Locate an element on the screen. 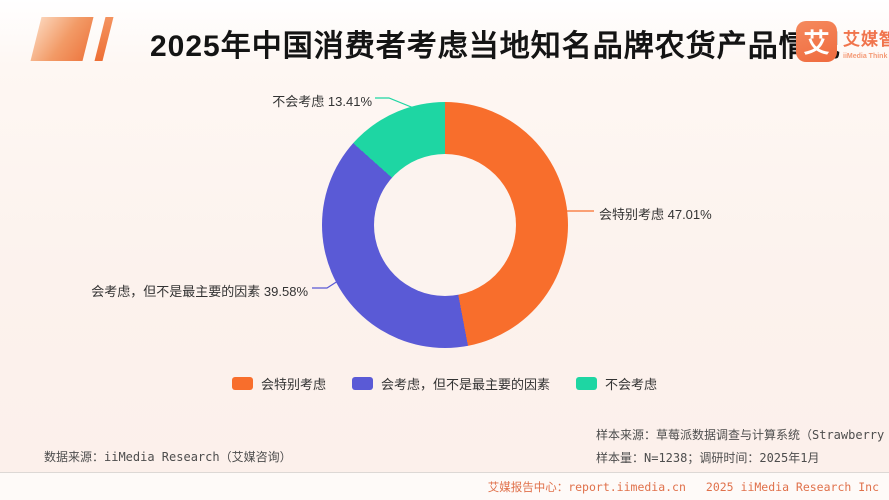 The height and width of the screenshot is (500, 889). legend-item-not-consider: 不会考虑 is located at coordinates (616, 383).